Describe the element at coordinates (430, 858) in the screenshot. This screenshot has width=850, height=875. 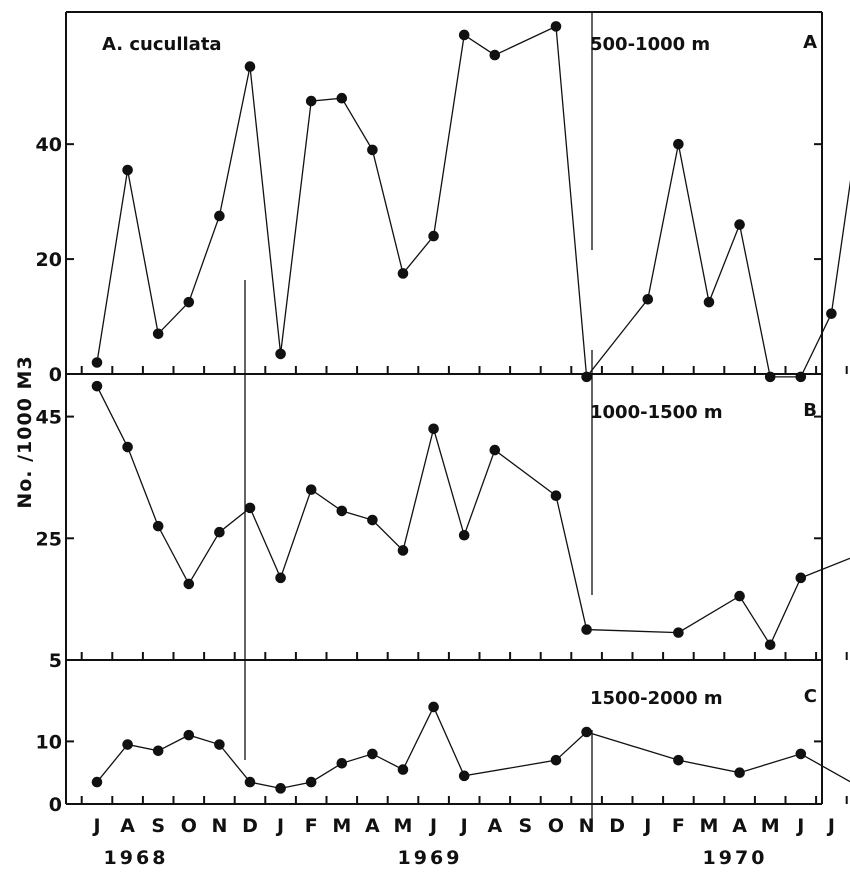
I see `year-label: 1969` at that location.